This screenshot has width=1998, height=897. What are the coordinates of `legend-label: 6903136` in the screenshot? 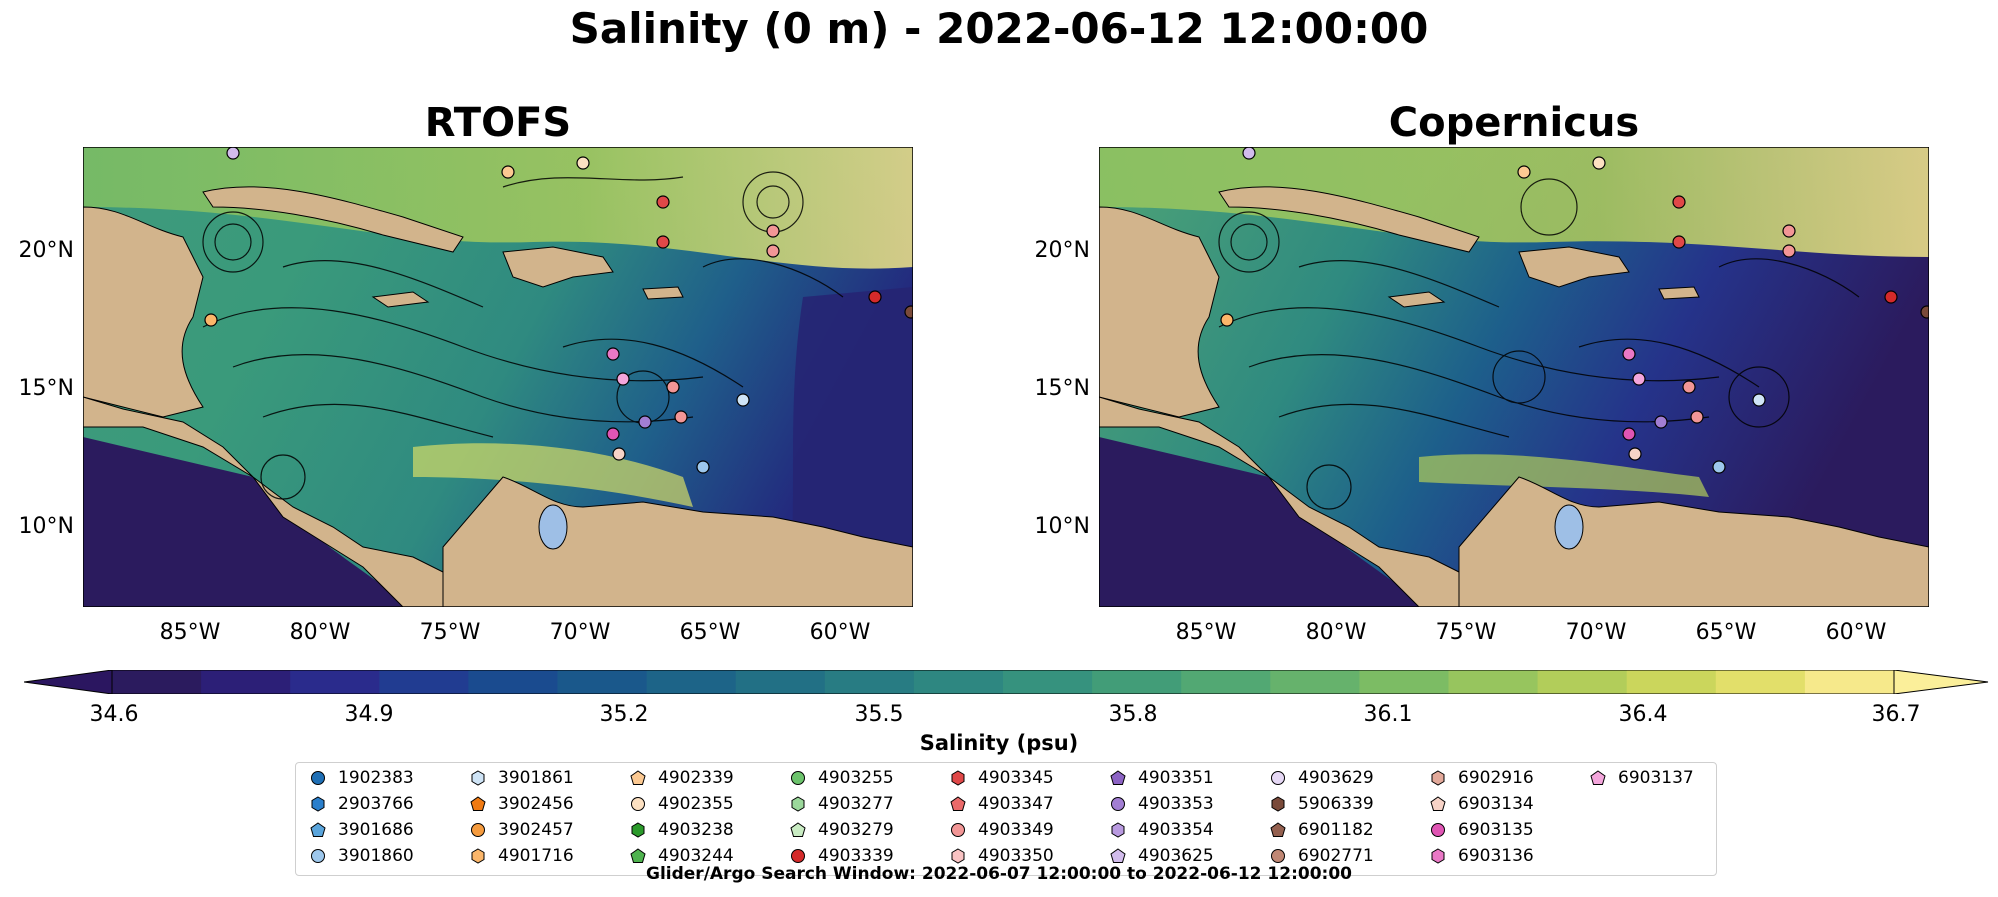 It's located at (1496, 856).